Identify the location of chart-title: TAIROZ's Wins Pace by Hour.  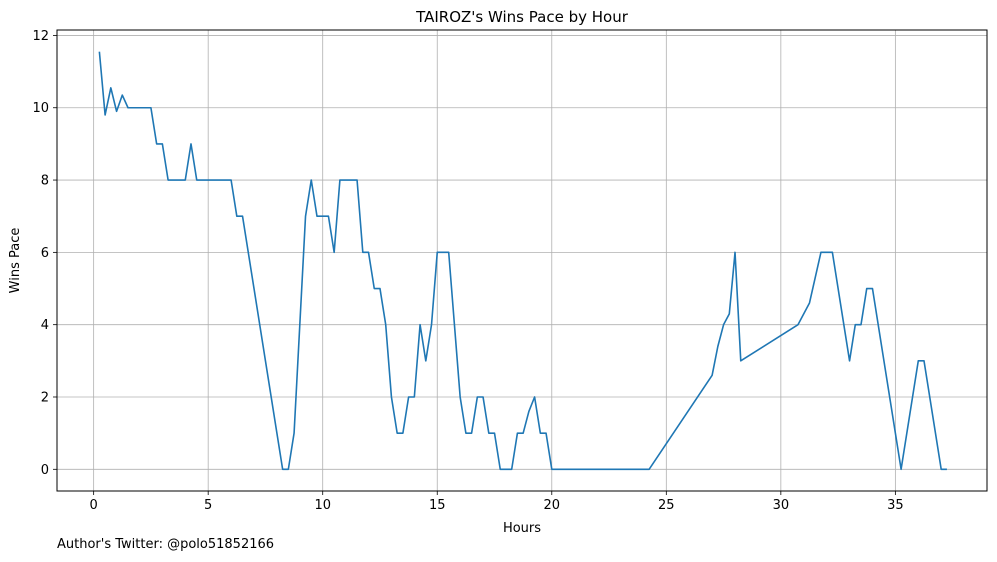
(522, 17).